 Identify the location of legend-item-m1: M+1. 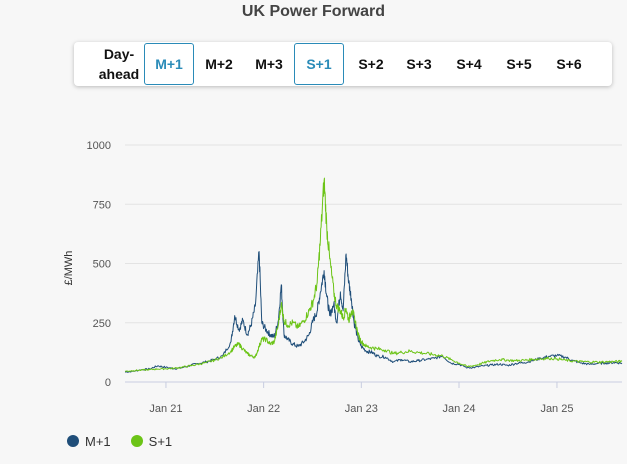
(89, 441).